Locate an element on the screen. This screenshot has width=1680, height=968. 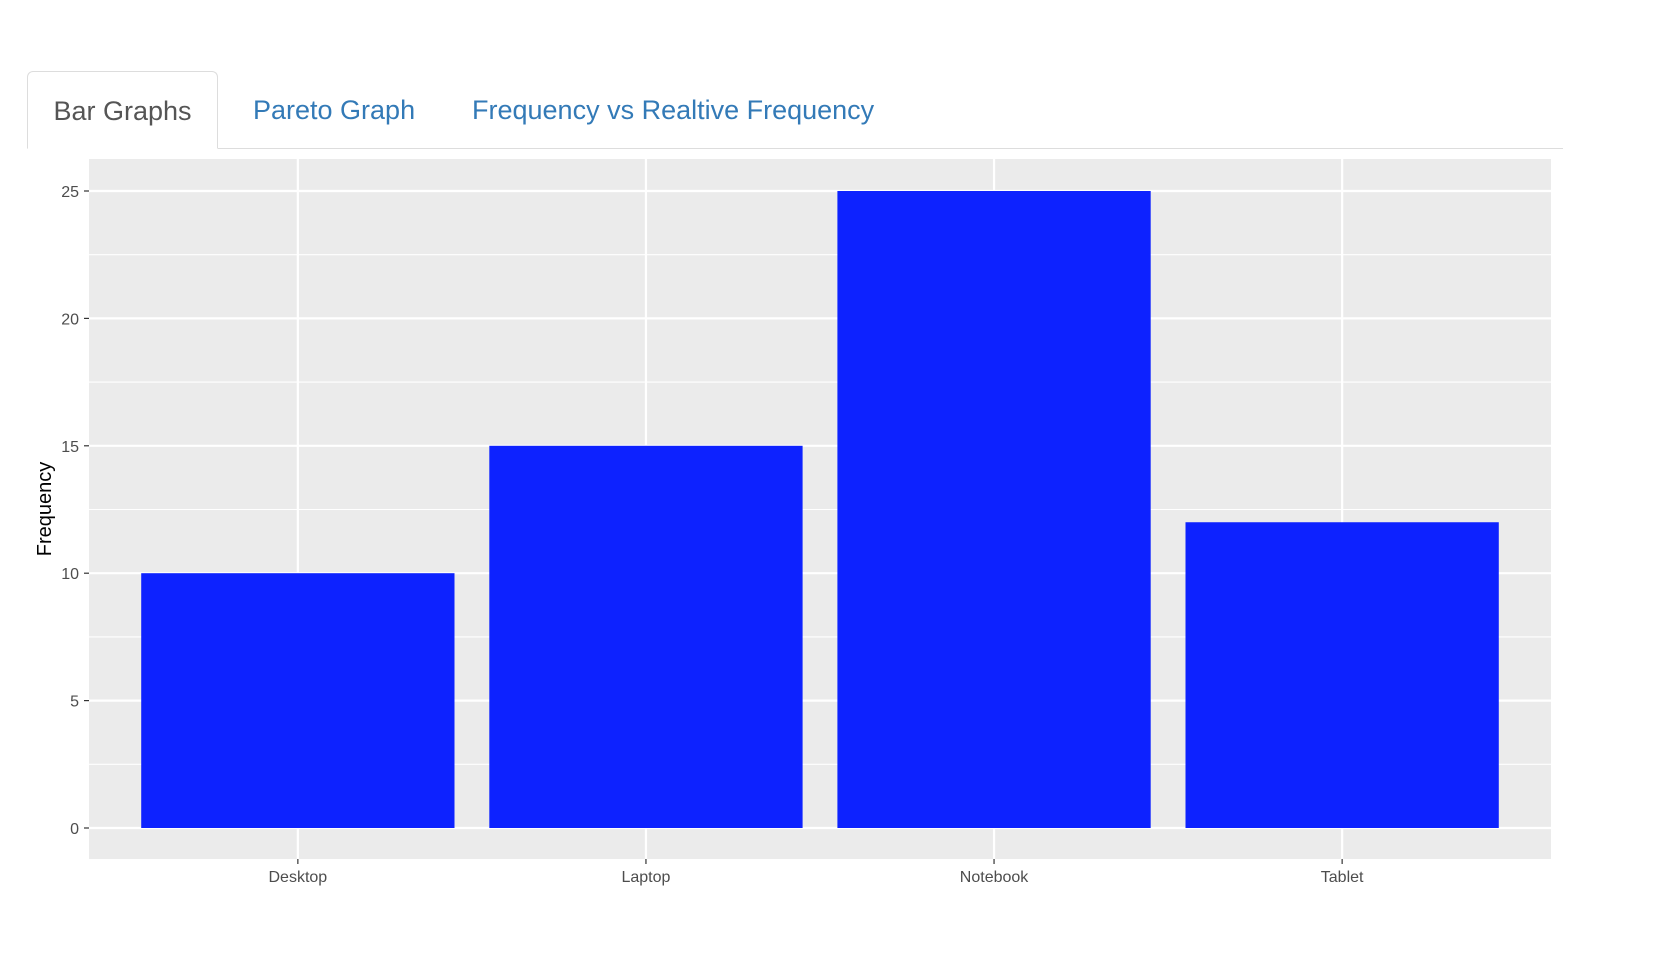
y-tick-label: 25 is located at coordinates (70, 192).